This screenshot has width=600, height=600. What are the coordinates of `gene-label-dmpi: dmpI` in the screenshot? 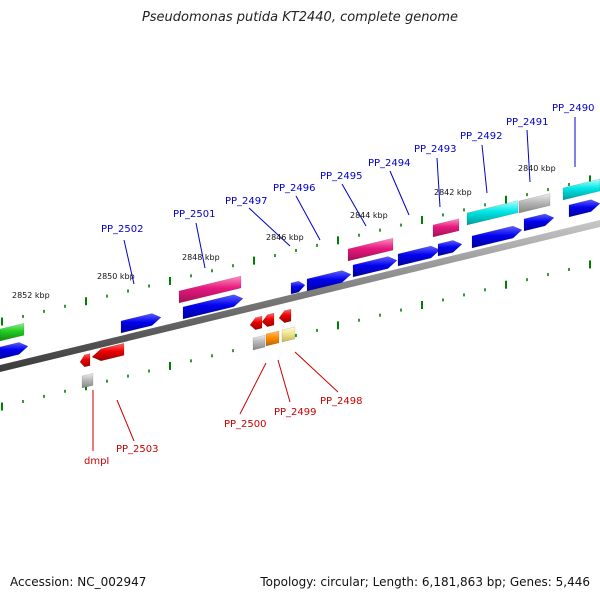 It's located at (96, 461).